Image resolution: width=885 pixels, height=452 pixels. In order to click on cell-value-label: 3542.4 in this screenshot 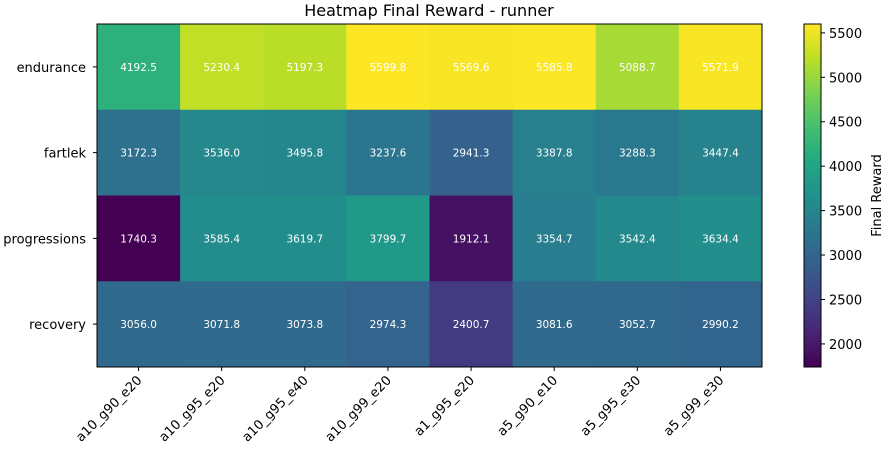, I will do `click(637, 239)`.